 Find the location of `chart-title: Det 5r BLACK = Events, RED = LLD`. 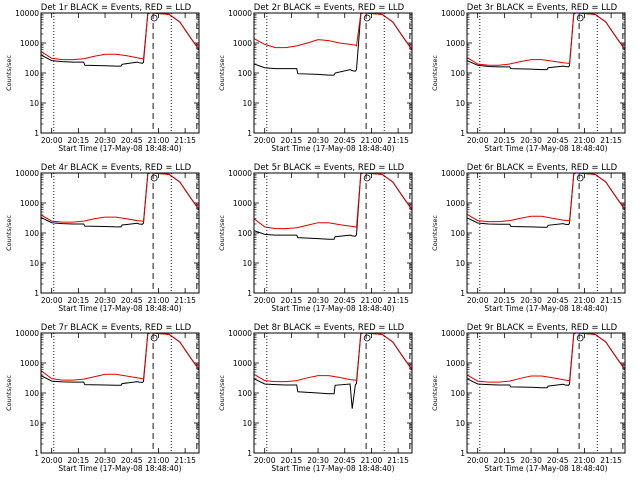

chart-title: Det 5r BLACK = Events, RED = LLD is located at coordinates (329, 168).